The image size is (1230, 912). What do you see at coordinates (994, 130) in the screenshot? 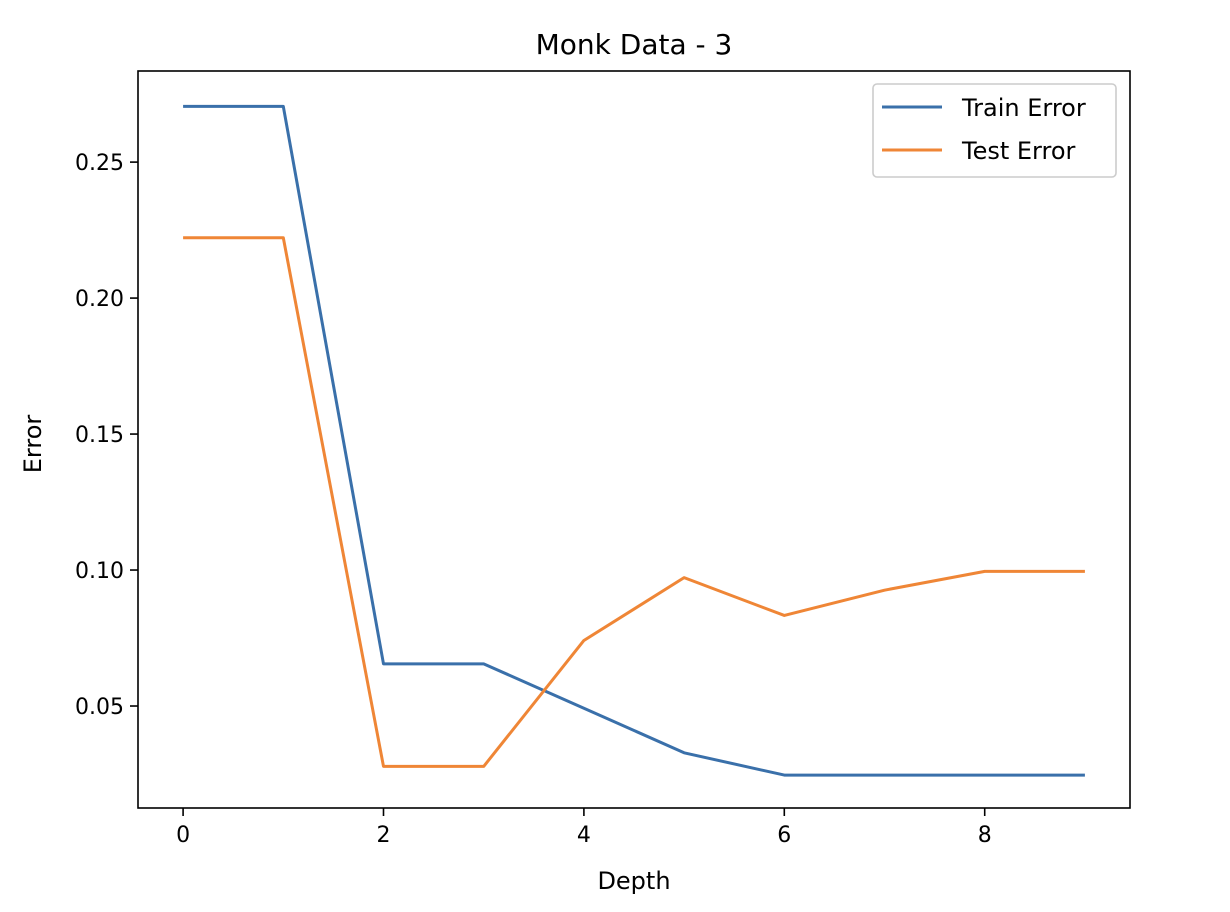
I see `legend: Train Error Test Error` at bounding box center [994, 130].